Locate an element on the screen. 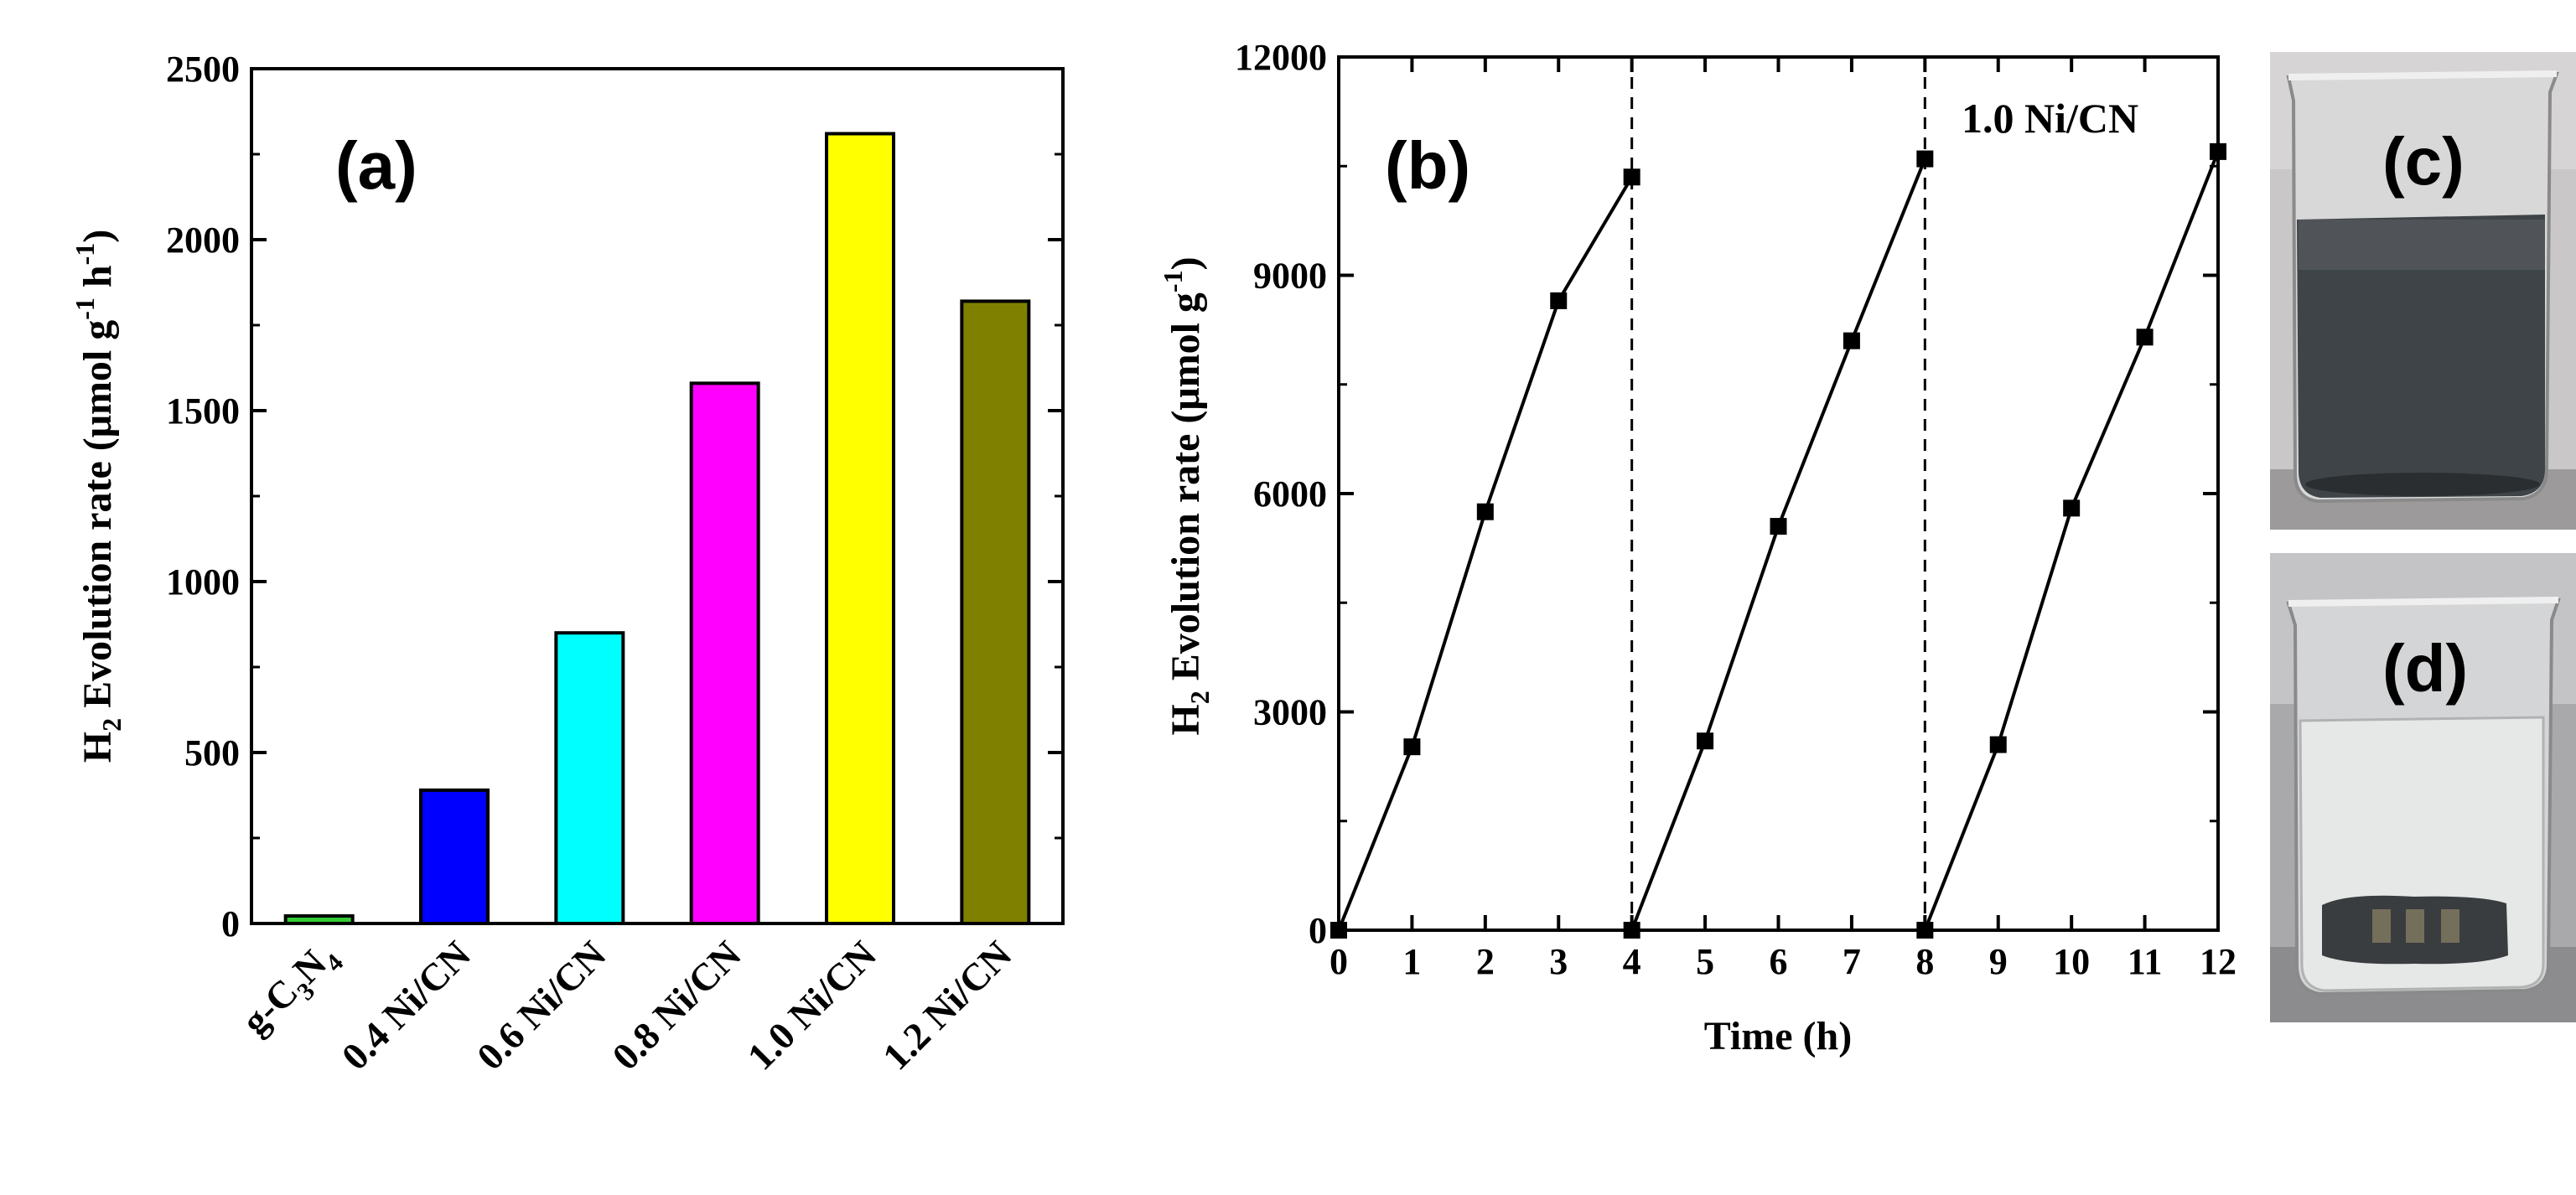 This screenshot has width=2576, height=1195. y-axis-title-a: H2 Evolution rate (μmol g-1 h-1) is located at coordinates (98, 497).